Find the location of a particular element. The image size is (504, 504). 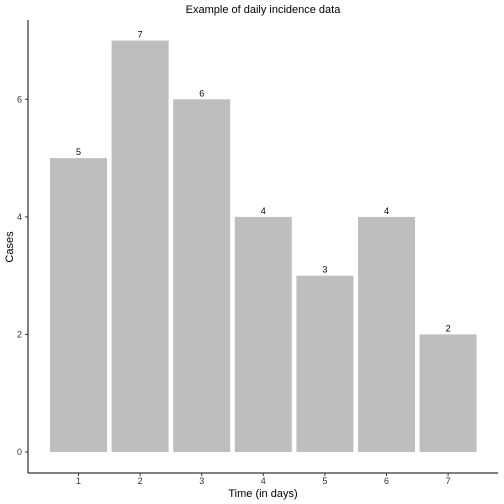

x-axis-ticks: 1 2 3 4 5 6 7 is located at coordinates (263, 479).